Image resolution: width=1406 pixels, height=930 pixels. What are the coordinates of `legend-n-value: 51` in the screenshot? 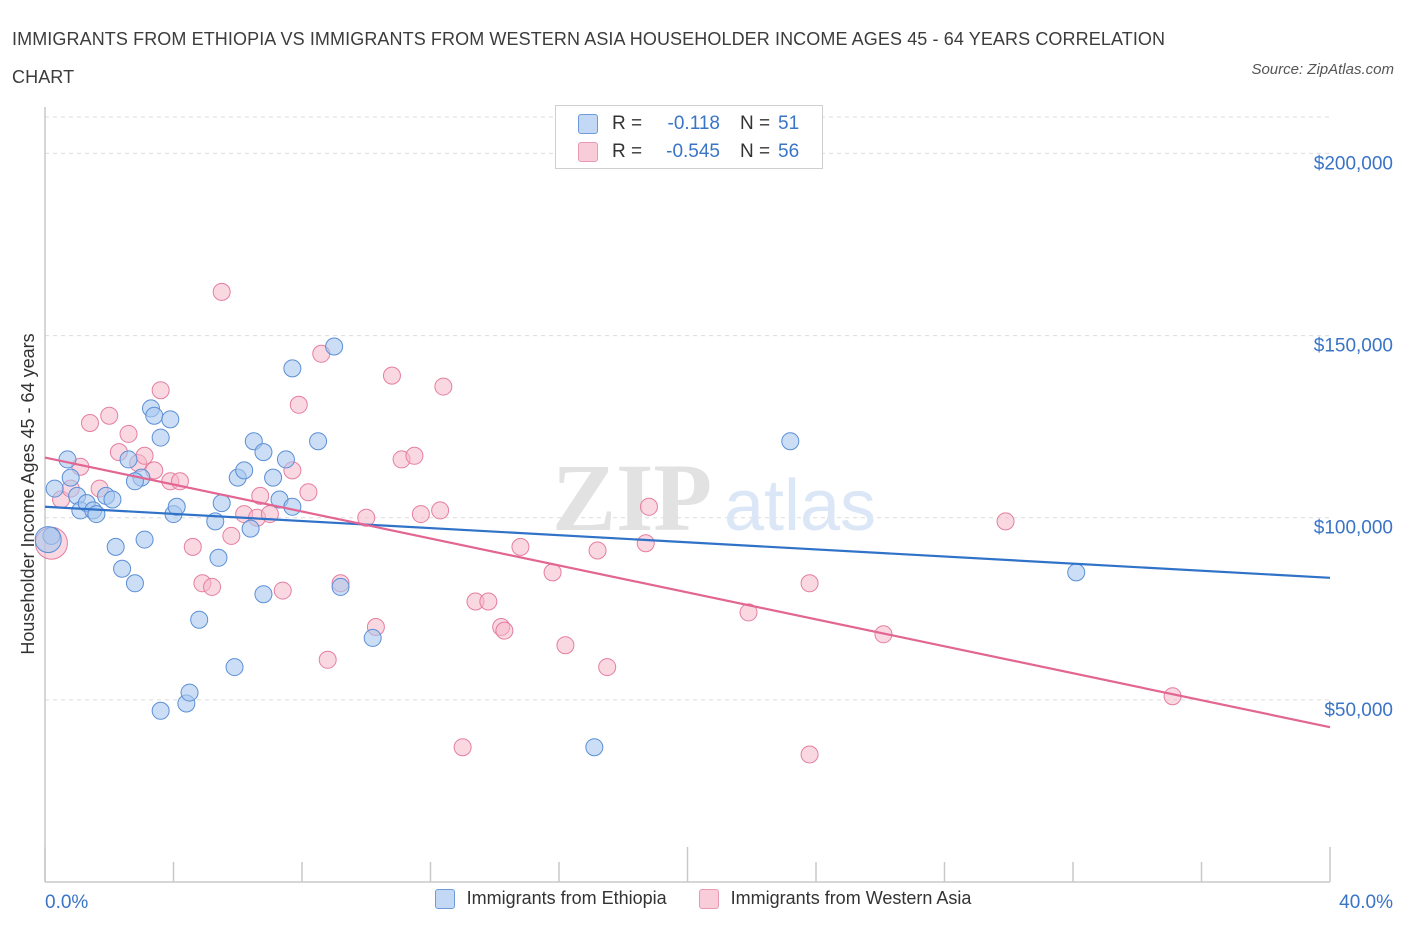 It's located at (789, 123).